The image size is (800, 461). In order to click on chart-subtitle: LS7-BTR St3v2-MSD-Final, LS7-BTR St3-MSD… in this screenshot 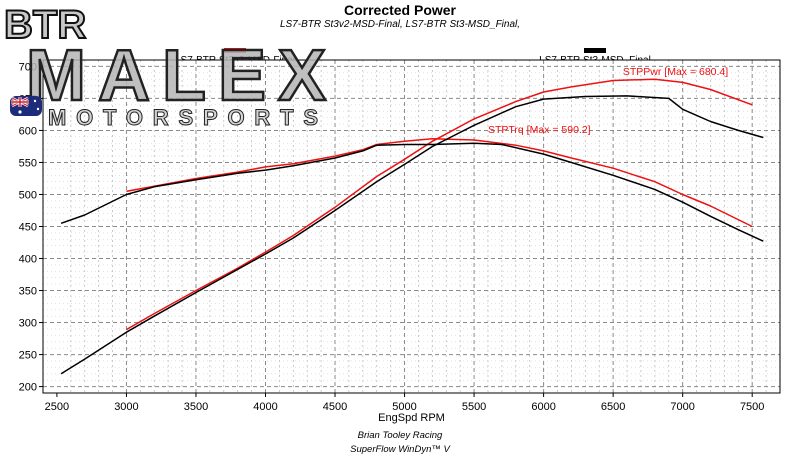, I will do `click(400, 24)`.